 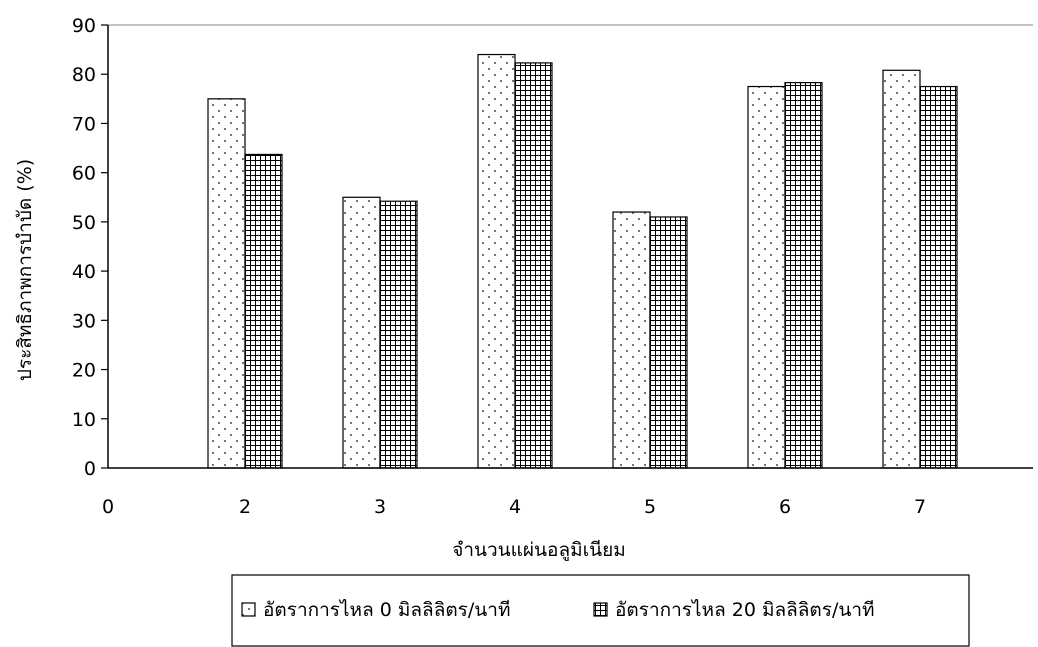 What do you see at coordinates (90, 469) in the screenshot?
I see `y-tick-label: 0` at bounding box center [90, 469].